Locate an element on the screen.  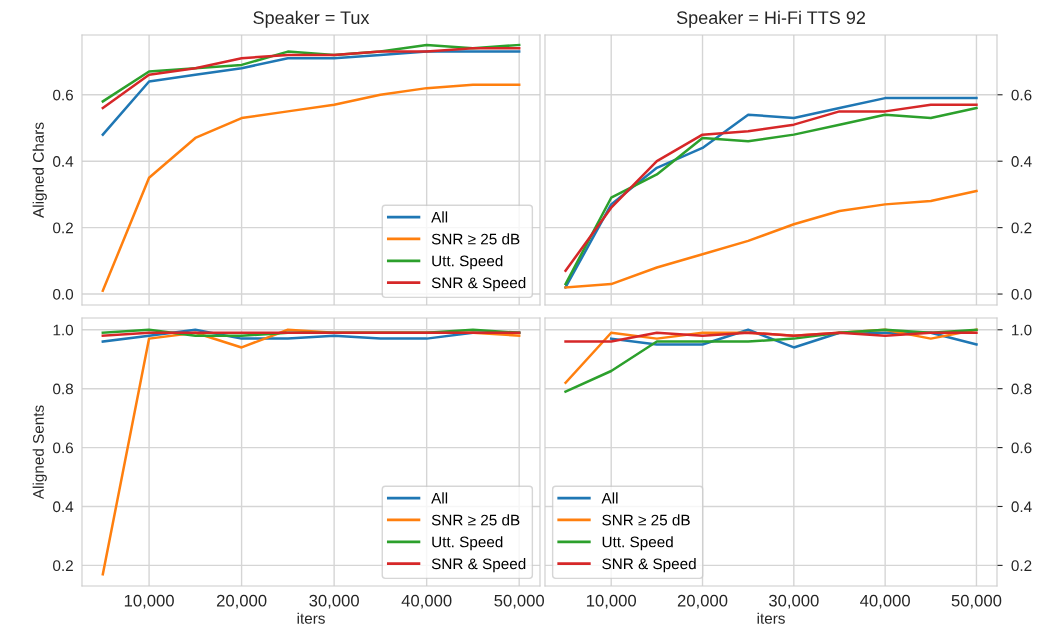
chart-title: Speaker = Tux is located at coordinates (311, 19).